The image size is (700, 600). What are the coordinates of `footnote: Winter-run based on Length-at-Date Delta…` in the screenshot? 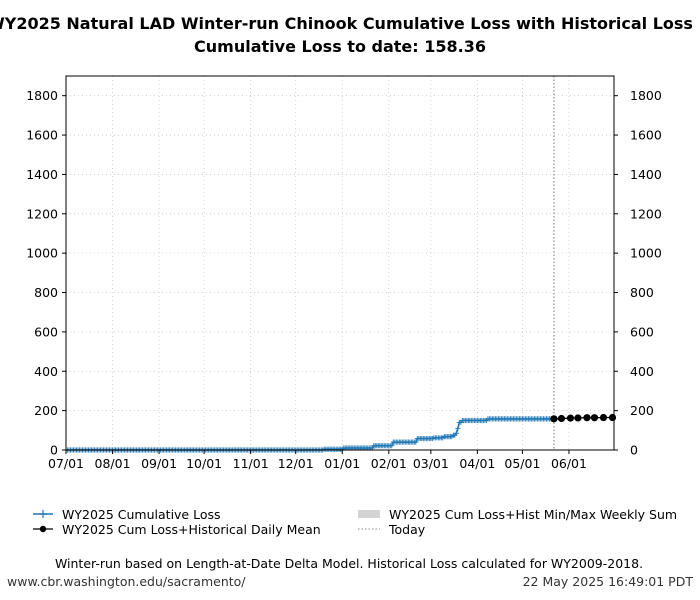 It's located at (349, 563).